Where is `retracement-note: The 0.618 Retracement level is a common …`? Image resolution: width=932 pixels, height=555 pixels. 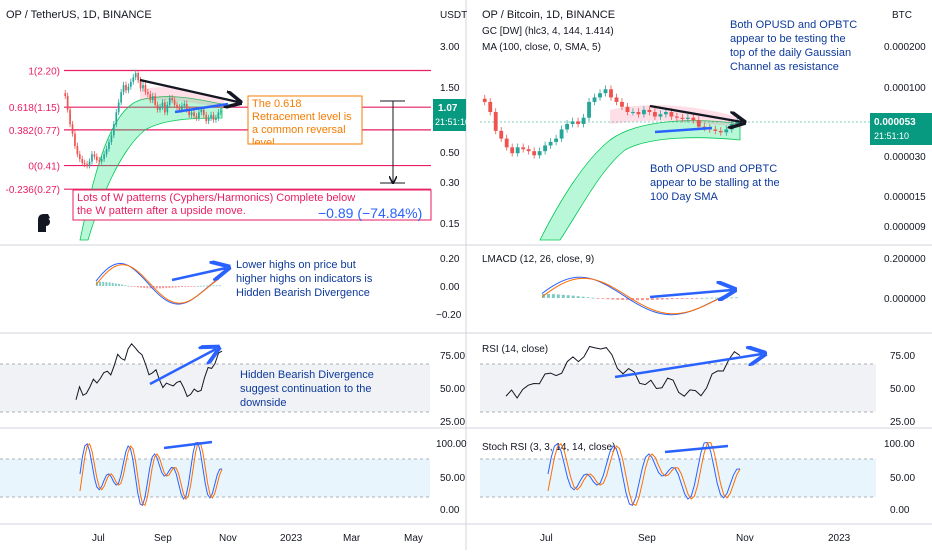 retracement-note: The 0.618 Retracement level is a common … is located at coordinates (302, 121).